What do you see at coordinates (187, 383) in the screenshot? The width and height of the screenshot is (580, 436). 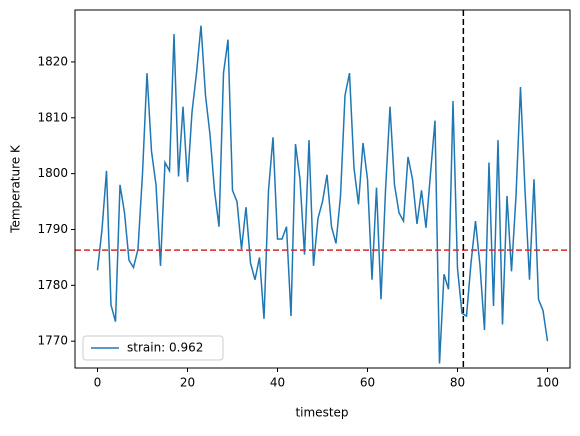 I see `x-tick-label: 20` at bounding box center [187, 383].